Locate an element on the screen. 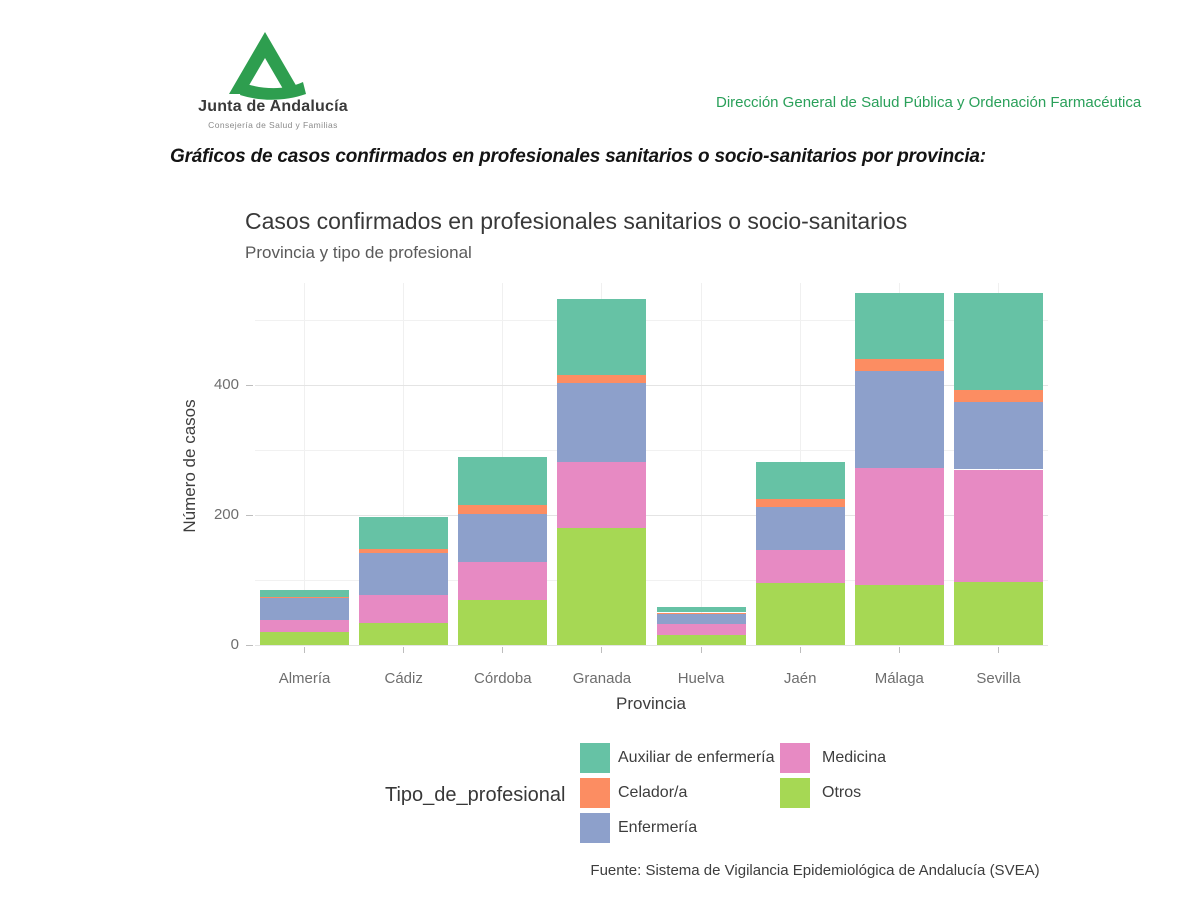  bar-Sevilla-Celador/a is located at coordinates (998, 396).